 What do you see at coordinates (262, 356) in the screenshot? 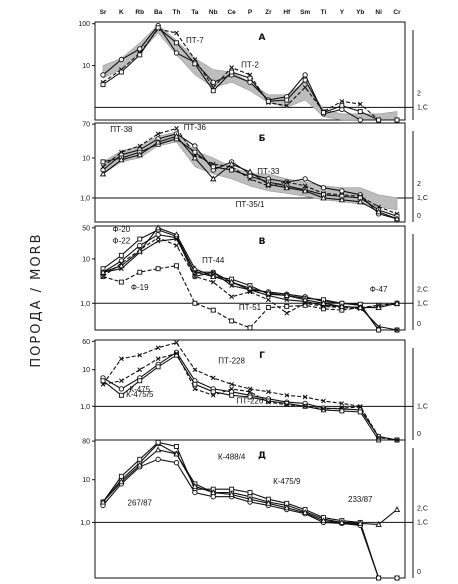
I see `panel-label: Г` at bounding box center [262, 356].